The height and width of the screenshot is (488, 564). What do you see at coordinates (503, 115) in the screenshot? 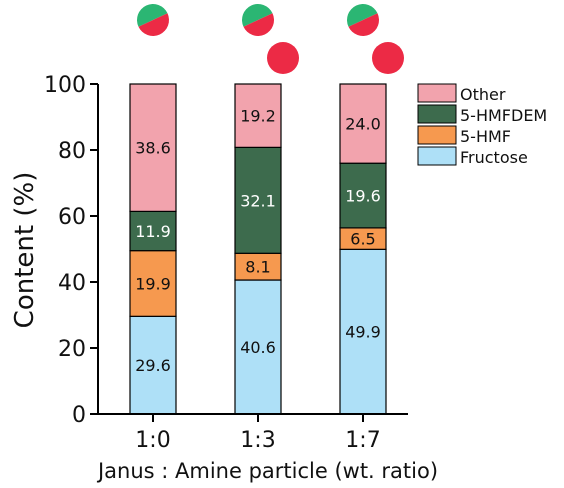
I see `legend-label: 5-HMFDEM` at bounding box center [503, 115].